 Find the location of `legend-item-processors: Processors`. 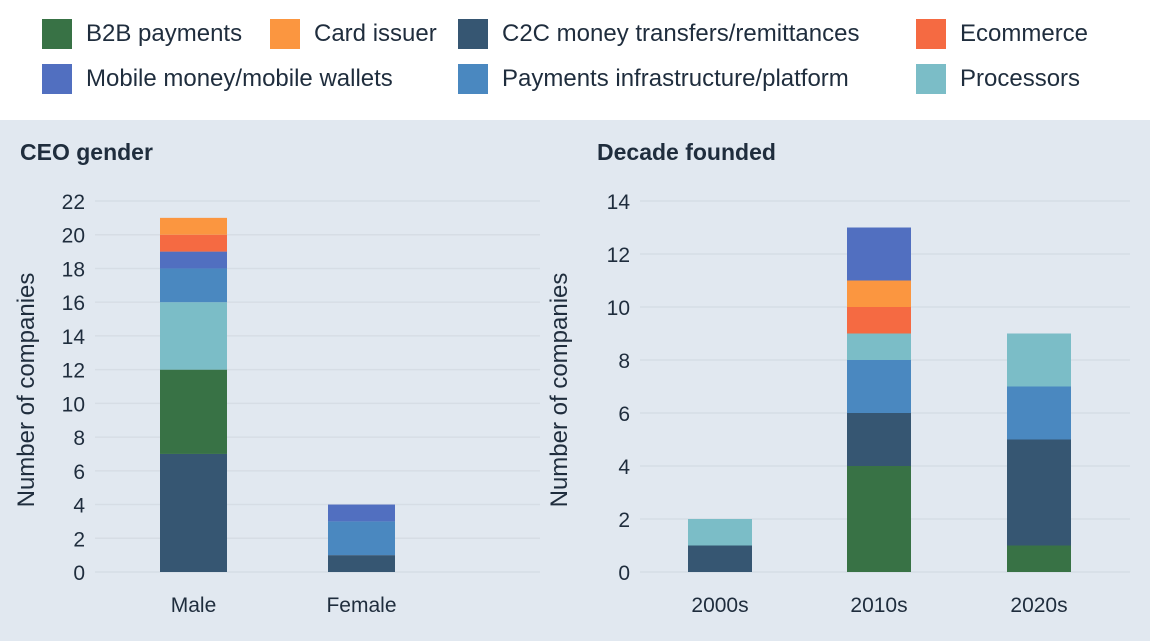

legend-item-processors: Processors is located at coordinates (998, 79).